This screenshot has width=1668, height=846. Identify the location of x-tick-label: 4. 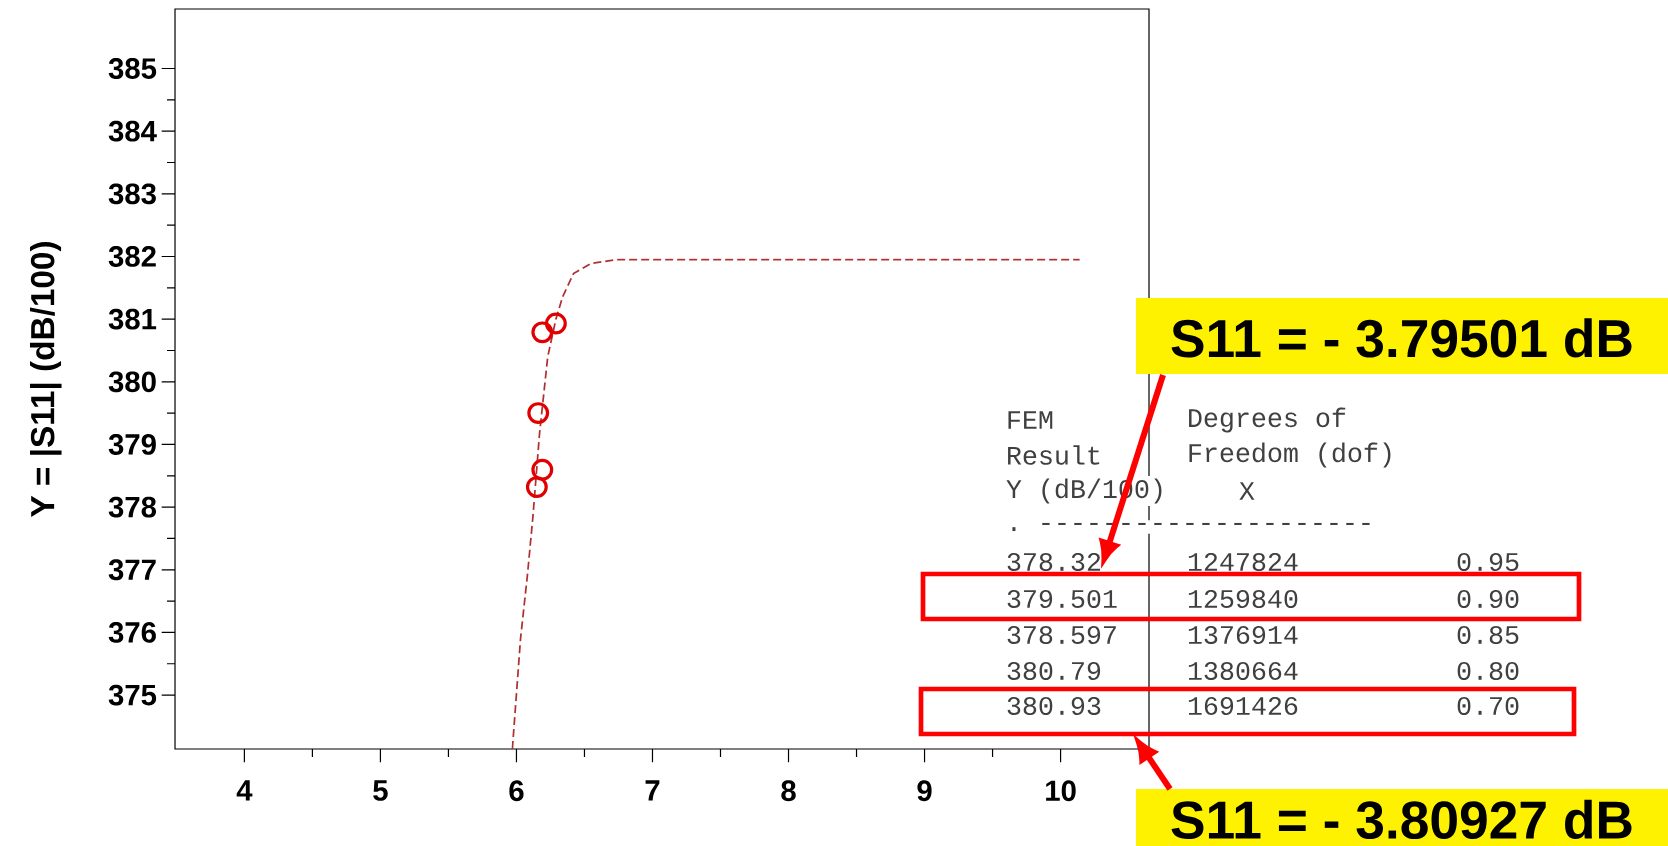
(244, 790).